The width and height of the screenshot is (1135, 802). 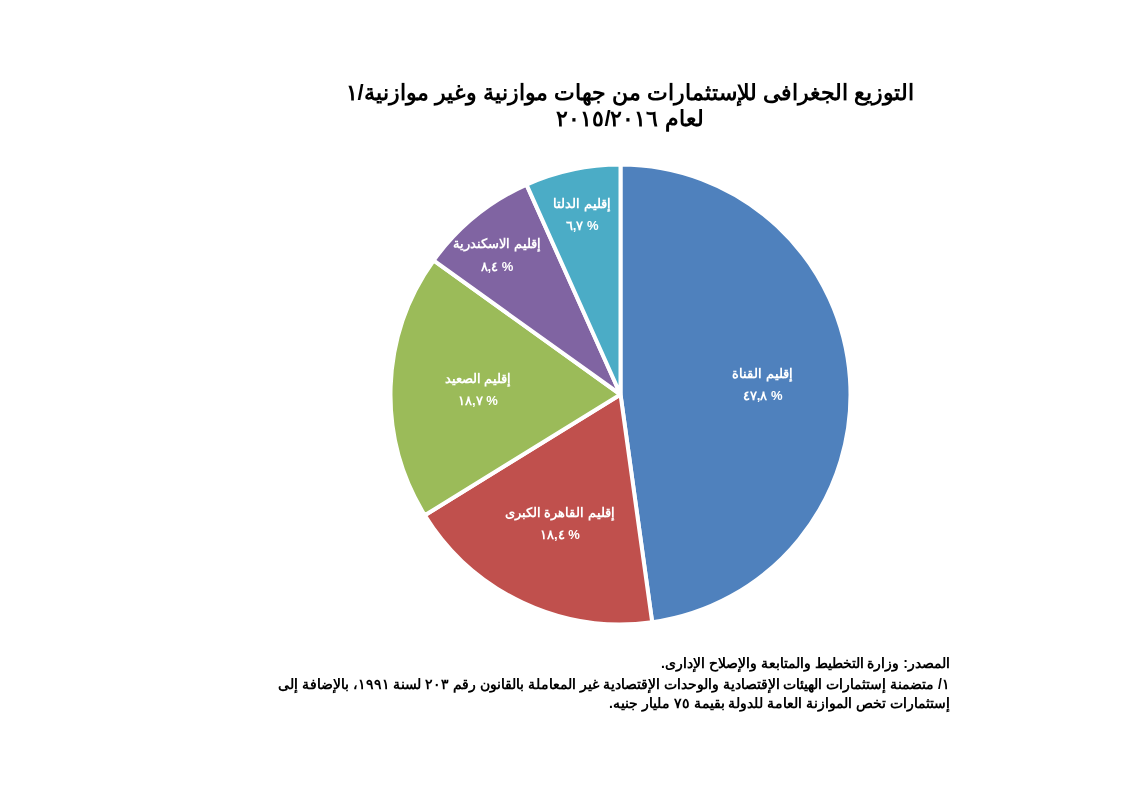 I want to click on slice-label: إقليم الصعيد, so click(x=478, y=378).